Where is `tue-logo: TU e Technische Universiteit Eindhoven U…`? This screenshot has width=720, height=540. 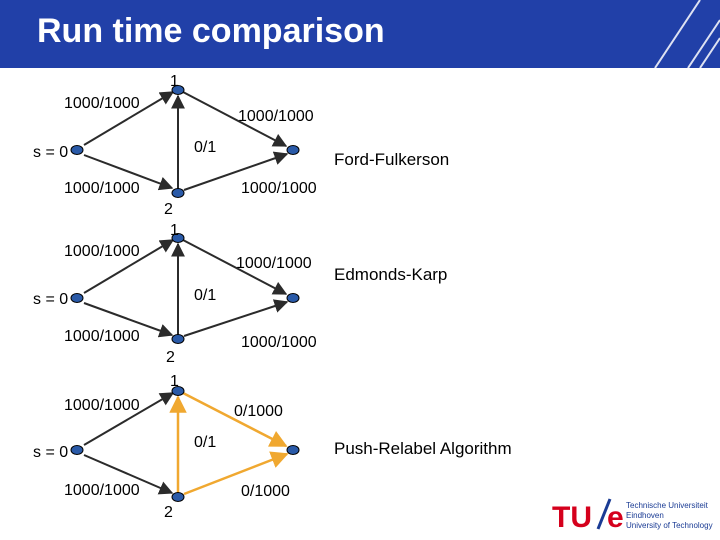
tue-logo: TU e Technische Universiteit Eindhoven U… is located at coordinates (632, 516).